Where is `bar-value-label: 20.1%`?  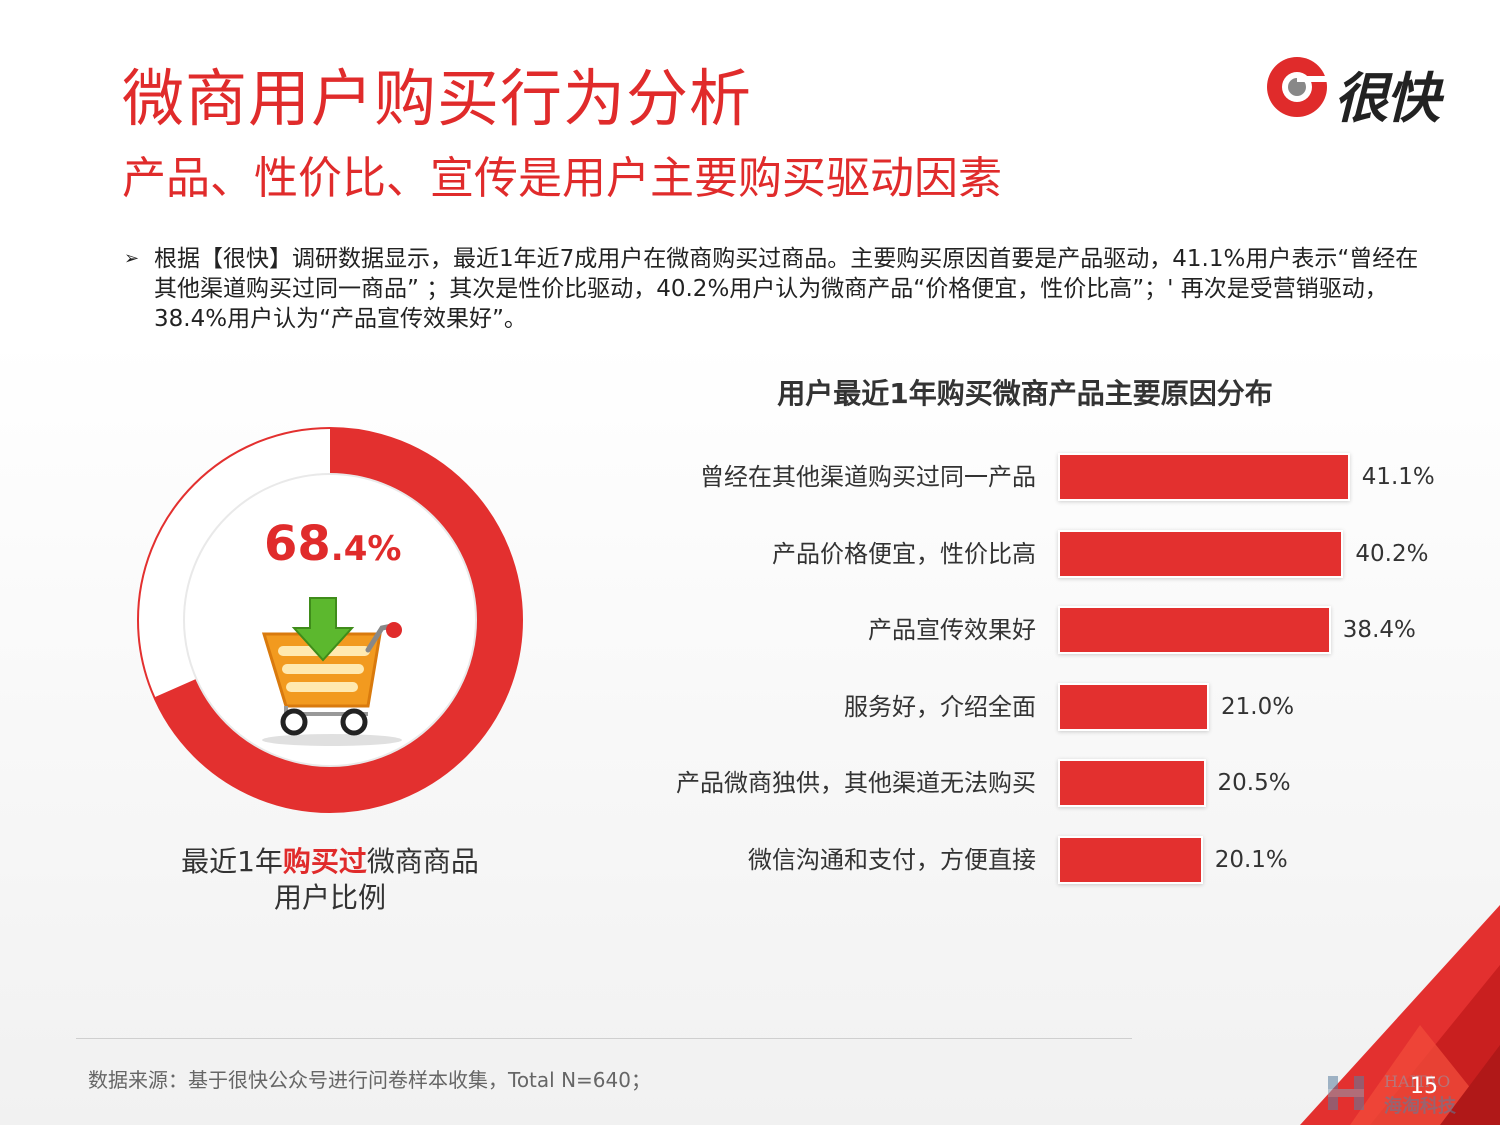
bar-value-label: 20.1% is located at coordinates (1251, 859).